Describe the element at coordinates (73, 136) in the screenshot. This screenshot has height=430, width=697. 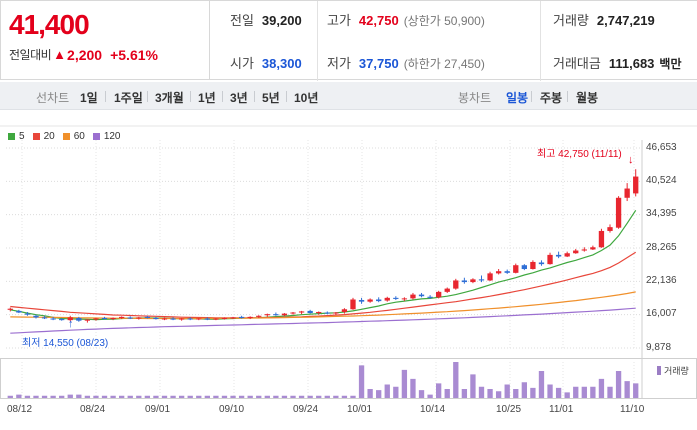
I see `legend-ma60: 60` at that location.